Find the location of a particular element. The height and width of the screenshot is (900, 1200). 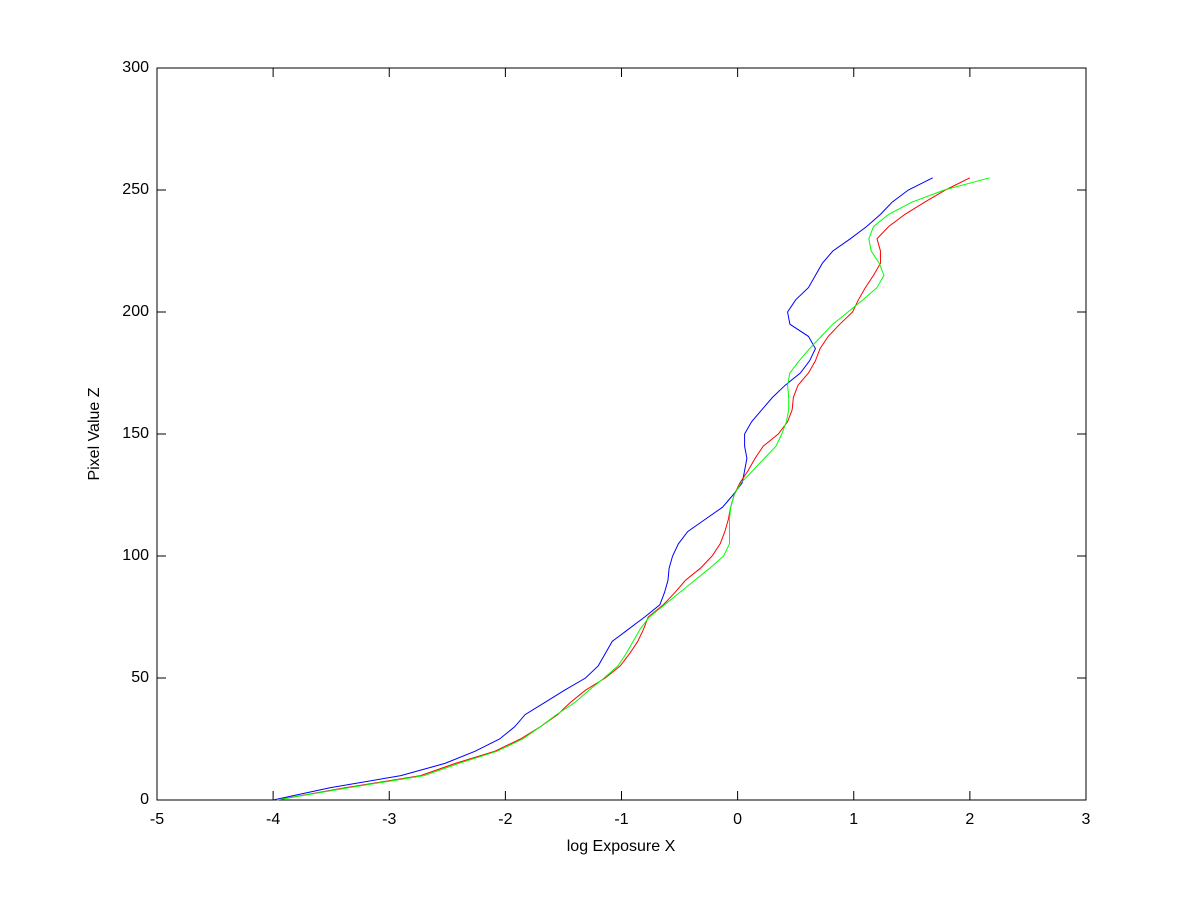

y-tick-label: 250 is located at coordinates (135, 189).